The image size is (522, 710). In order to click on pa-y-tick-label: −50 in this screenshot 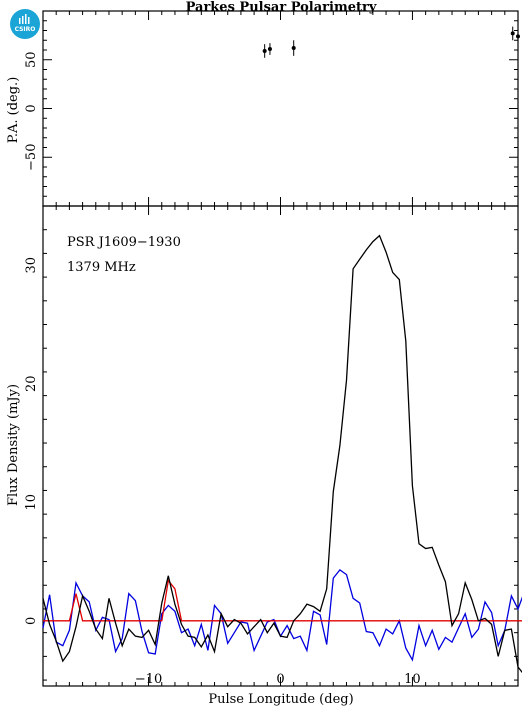, I will do `click(31, 157)`.